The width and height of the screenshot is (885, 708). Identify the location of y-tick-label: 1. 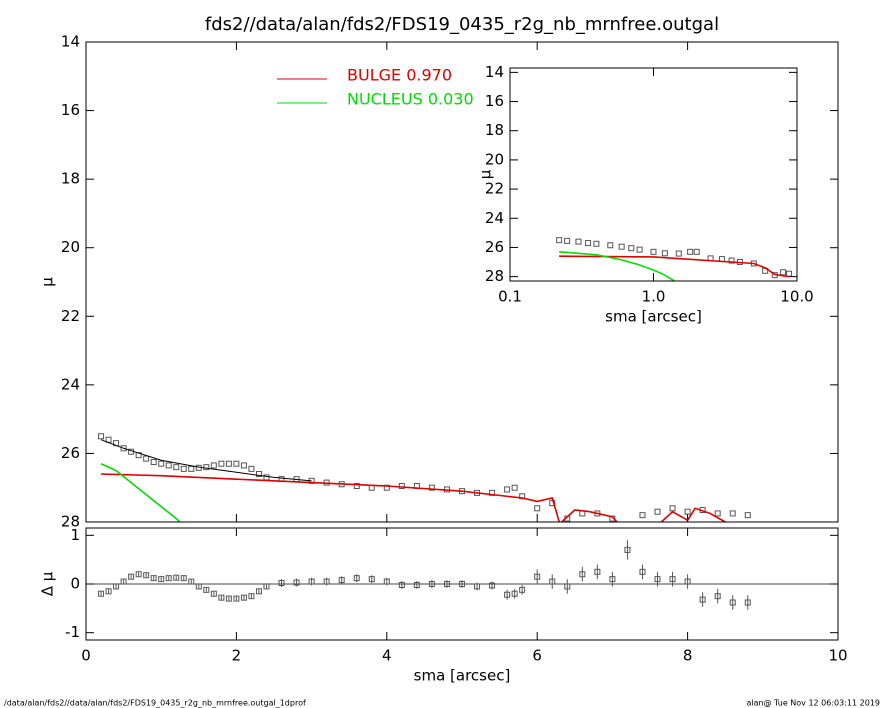
(75, 535).